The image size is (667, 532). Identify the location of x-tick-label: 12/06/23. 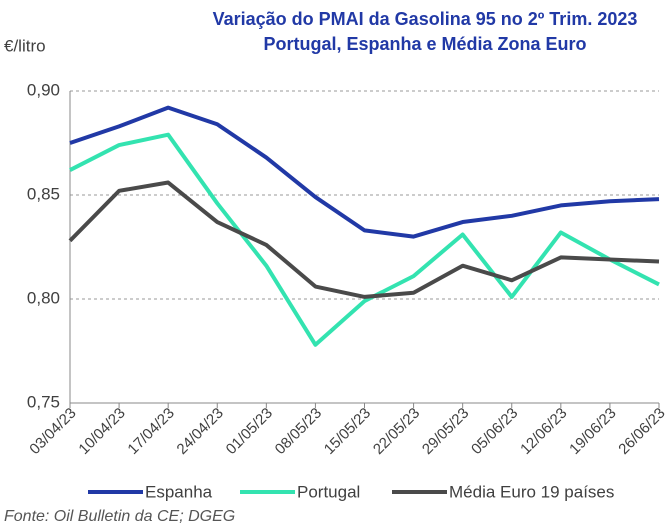
(543, 431).